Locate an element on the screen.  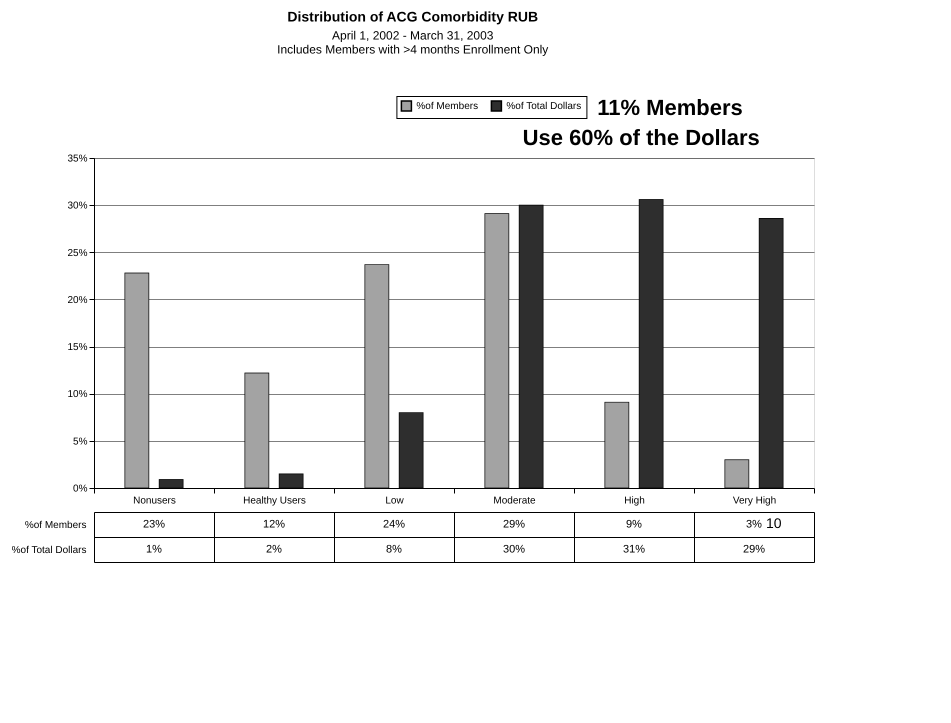
chart-title: Distribution of ACG Comorbidity RUB is located at coordinates (412, 16).